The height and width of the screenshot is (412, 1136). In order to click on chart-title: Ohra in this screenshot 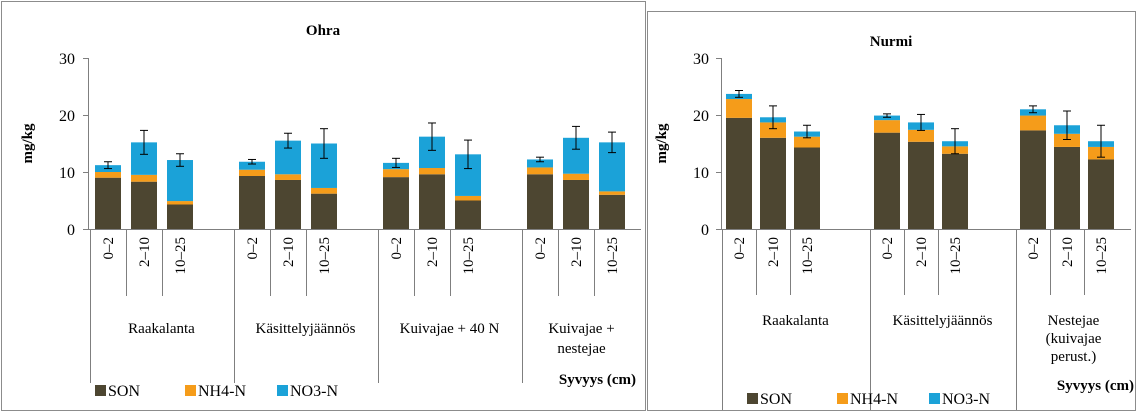, I will do `click(323, 31)`.